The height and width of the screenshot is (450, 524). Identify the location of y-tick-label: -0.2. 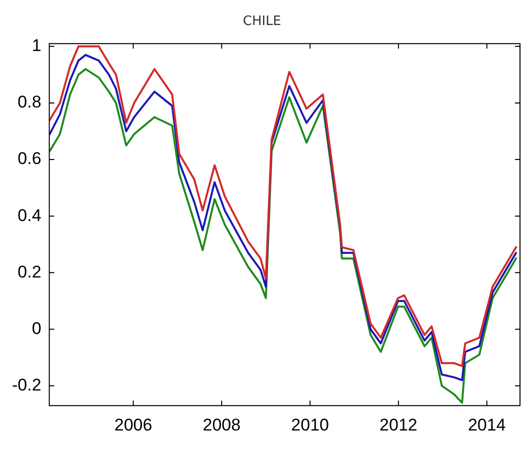
(27, 384).